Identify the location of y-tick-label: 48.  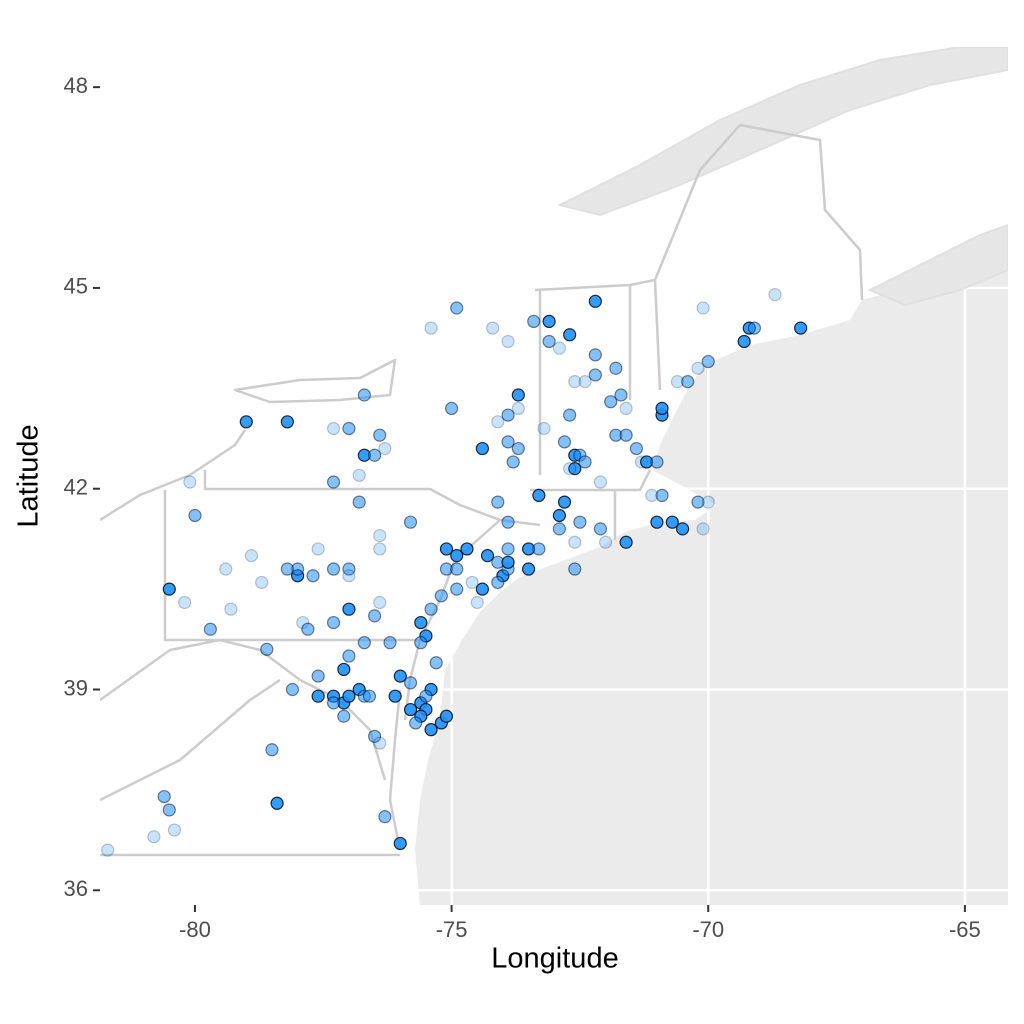
(76, 85).